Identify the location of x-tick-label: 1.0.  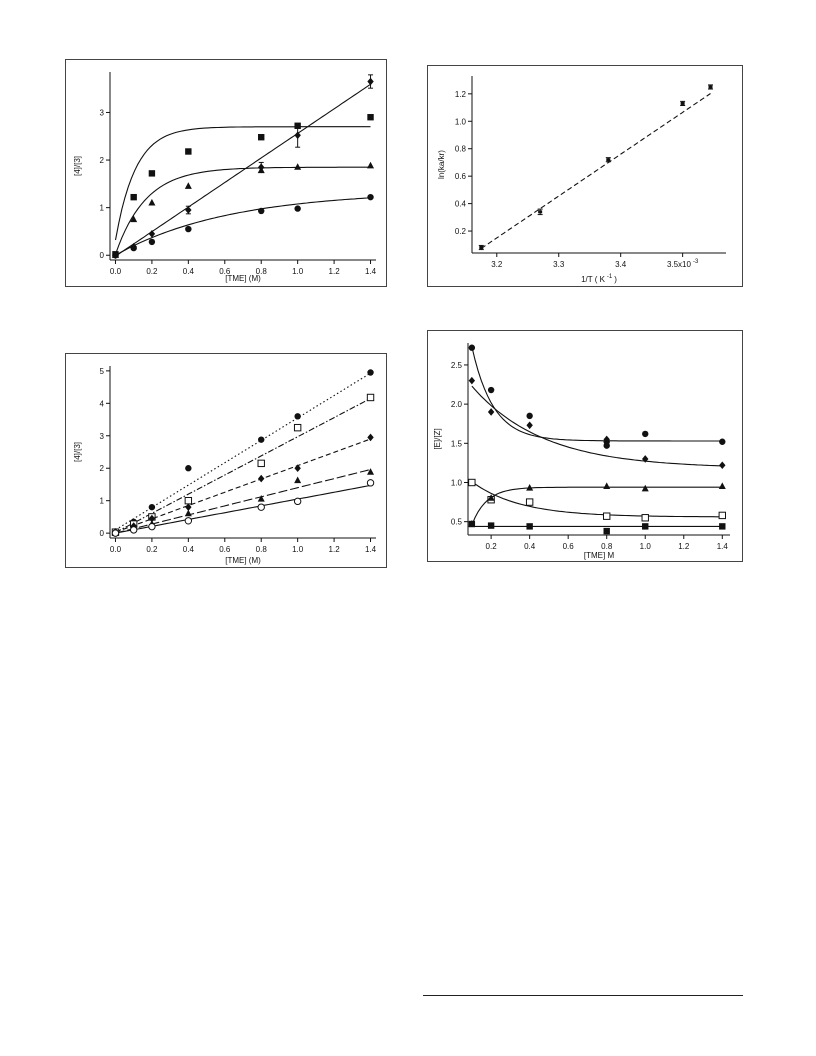
(298, 271).